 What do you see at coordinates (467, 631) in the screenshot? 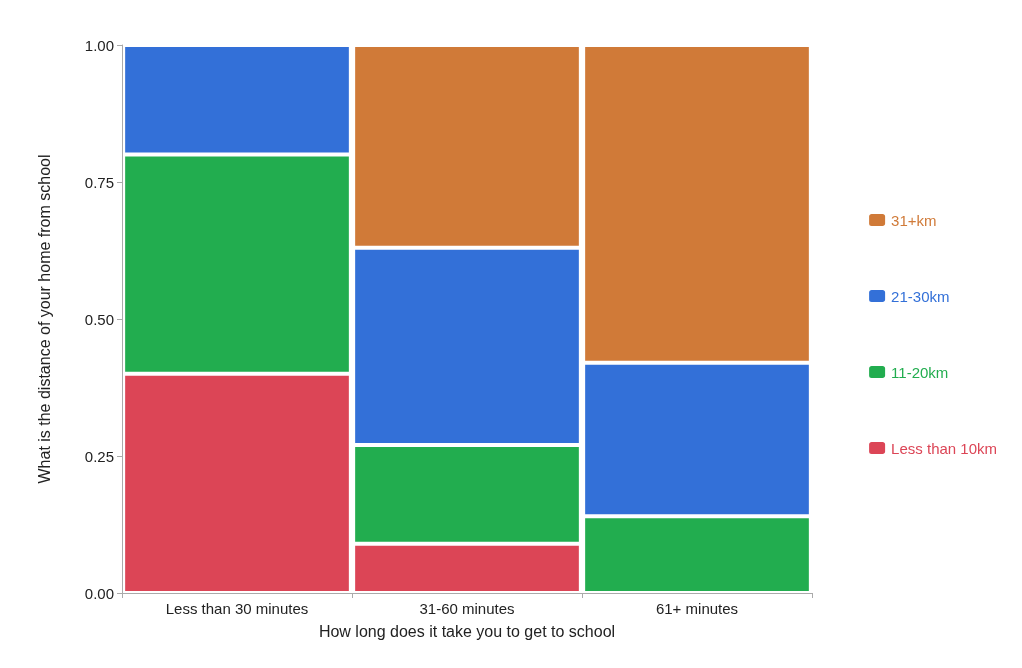
I see `x-axis-title: How long does it take you to get to school` at bounding box center [467, 631].